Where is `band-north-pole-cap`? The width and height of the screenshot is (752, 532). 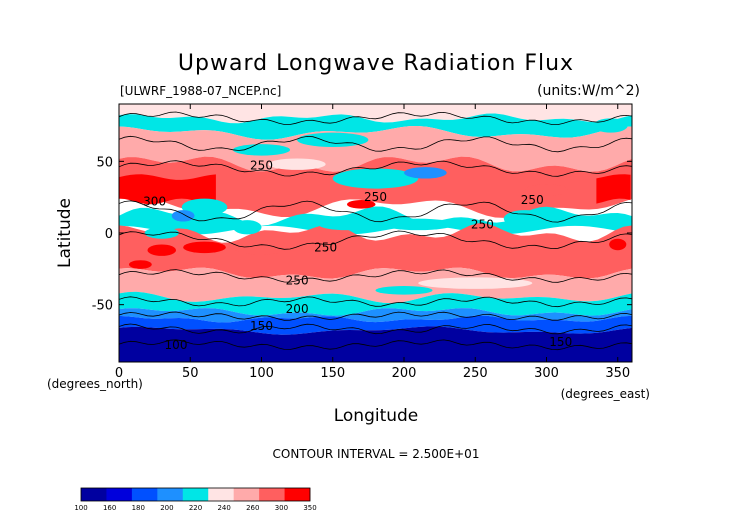 band-north-pole-cap is located at coordinates (375, 114).